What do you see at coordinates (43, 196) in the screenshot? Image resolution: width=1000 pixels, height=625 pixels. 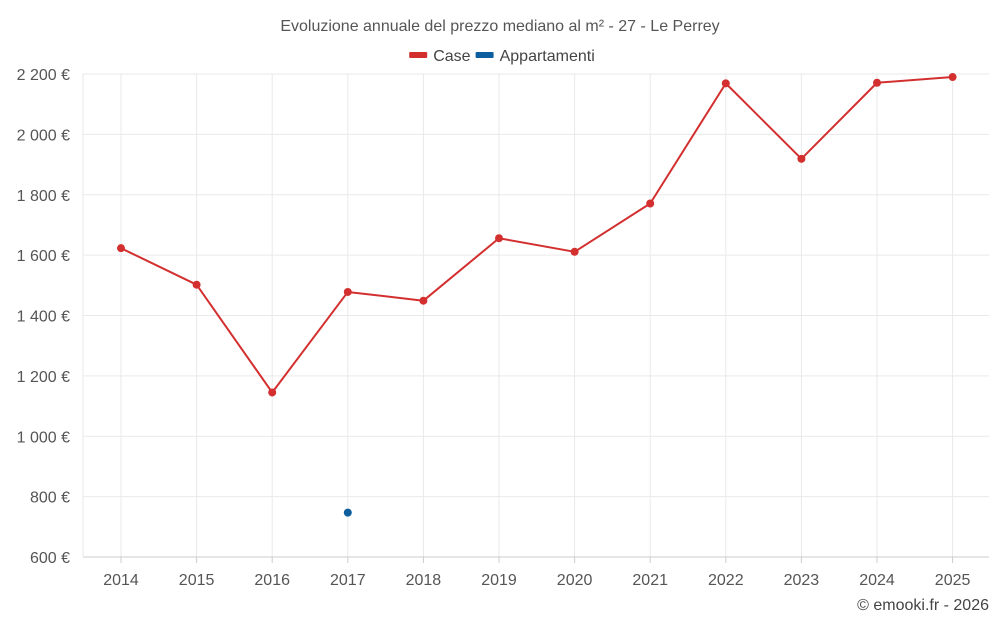 I see `y-tick-label: 1 800 €` at bounding box center [43, 196].